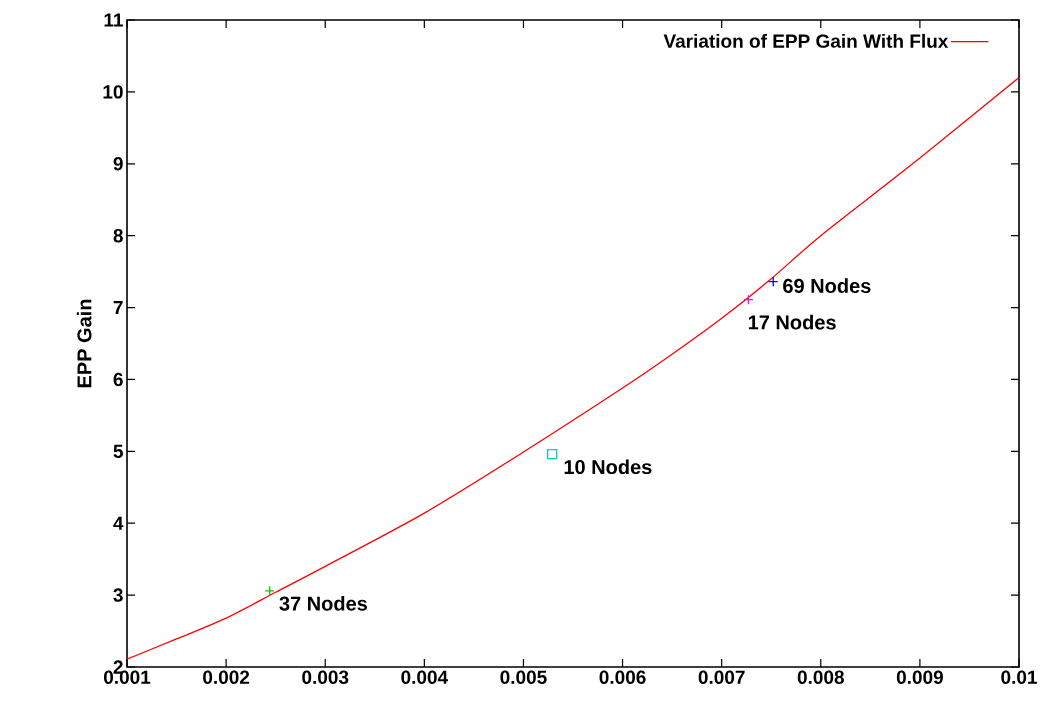 The image size is (1053, 712). What do you see at coordinates (118, 451) in the screenshot?
I see `y-tick-label: 5` at bounding box center [118, 451].